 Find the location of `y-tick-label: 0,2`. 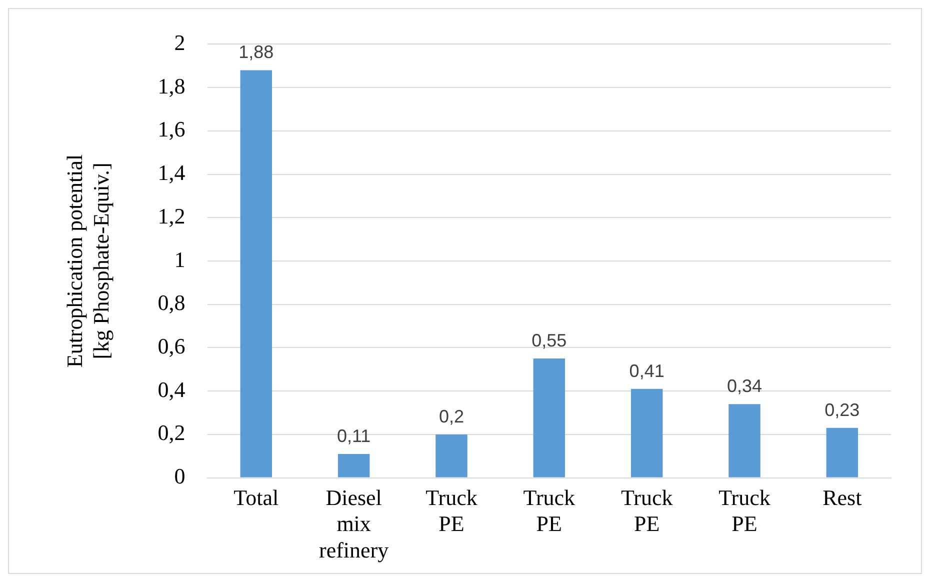

y-tick-label: 0,2 is located at coordinates (172, 433).